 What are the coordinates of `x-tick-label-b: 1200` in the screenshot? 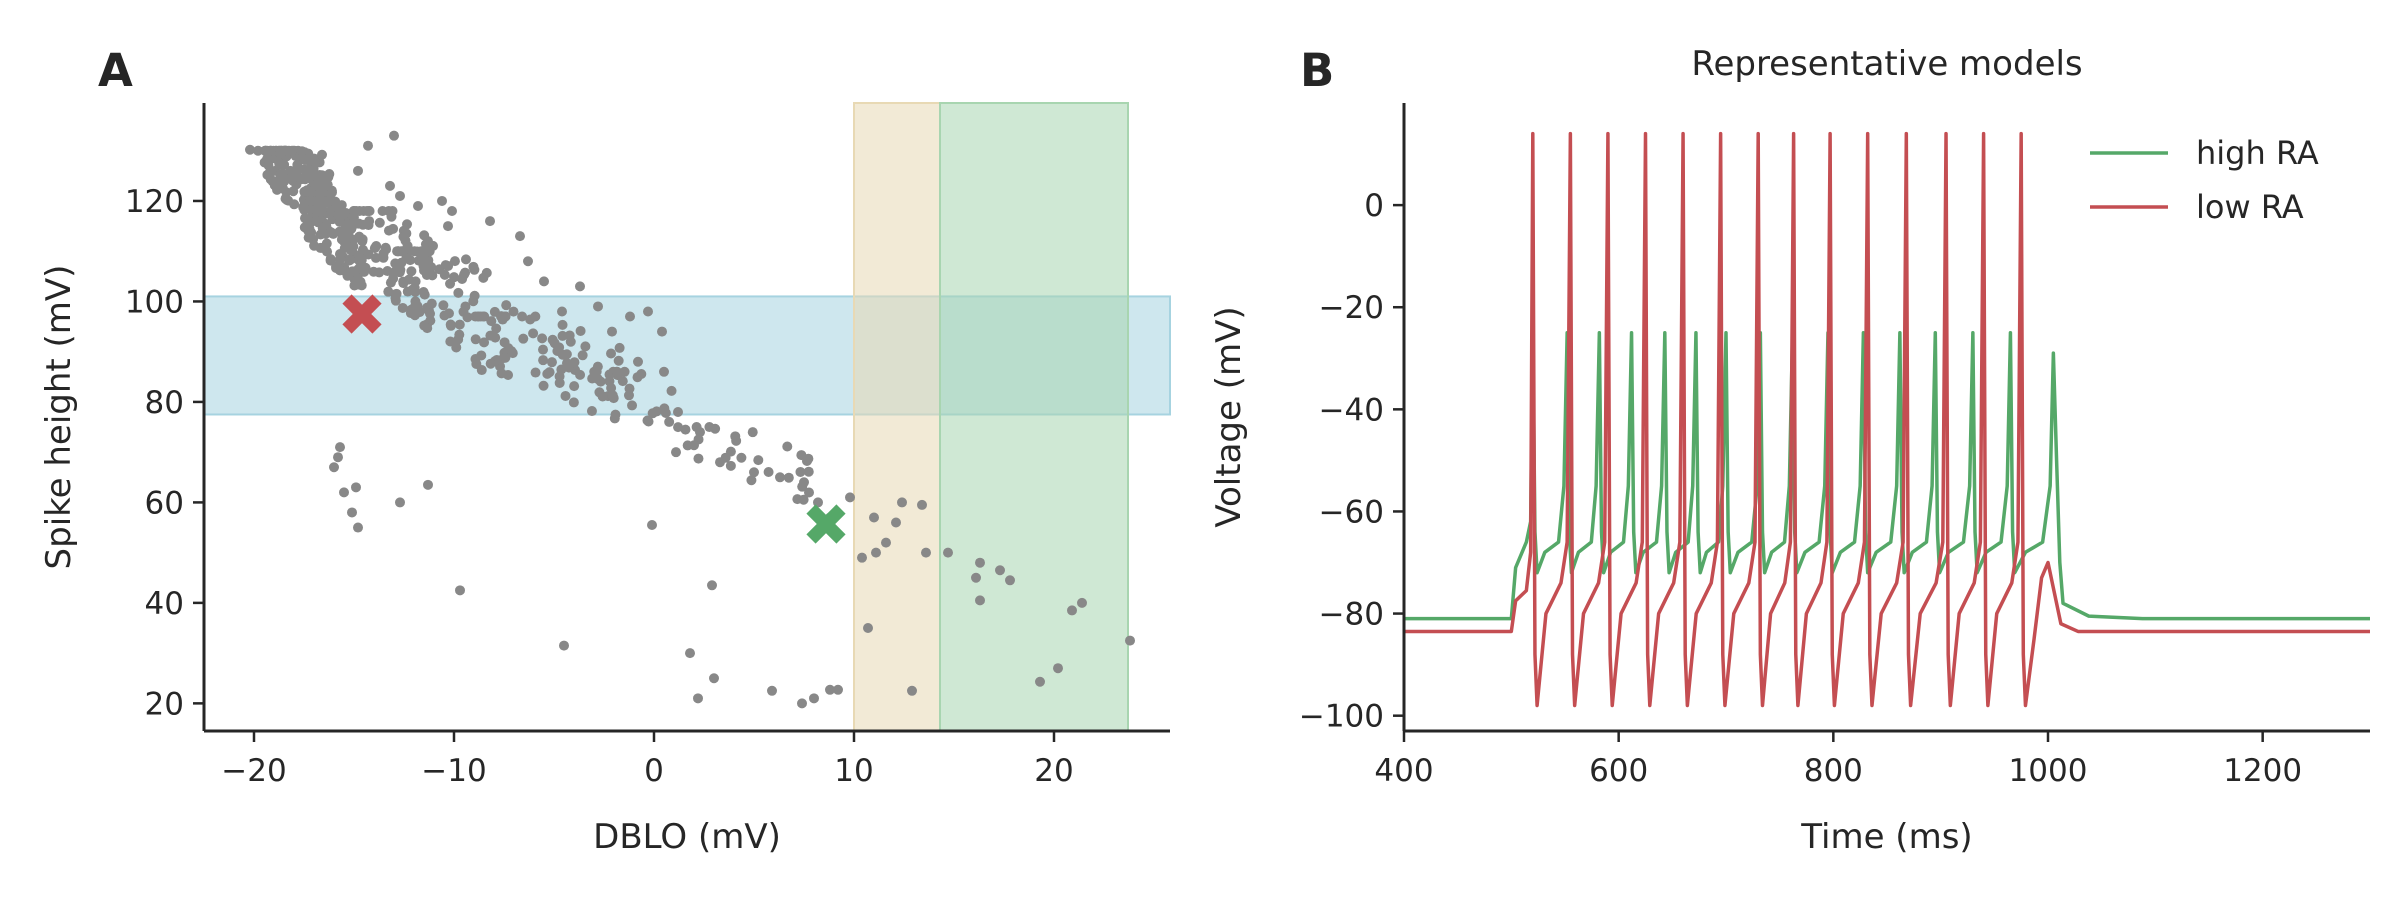 It's located at (2262, 771).